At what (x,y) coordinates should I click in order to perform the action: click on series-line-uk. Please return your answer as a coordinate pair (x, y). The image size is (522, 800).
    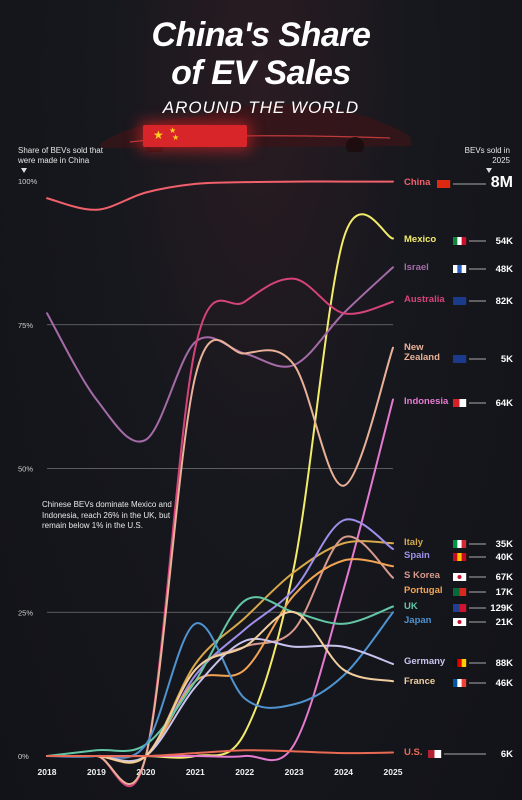
    Looking at the image, I should click on (220, 676).